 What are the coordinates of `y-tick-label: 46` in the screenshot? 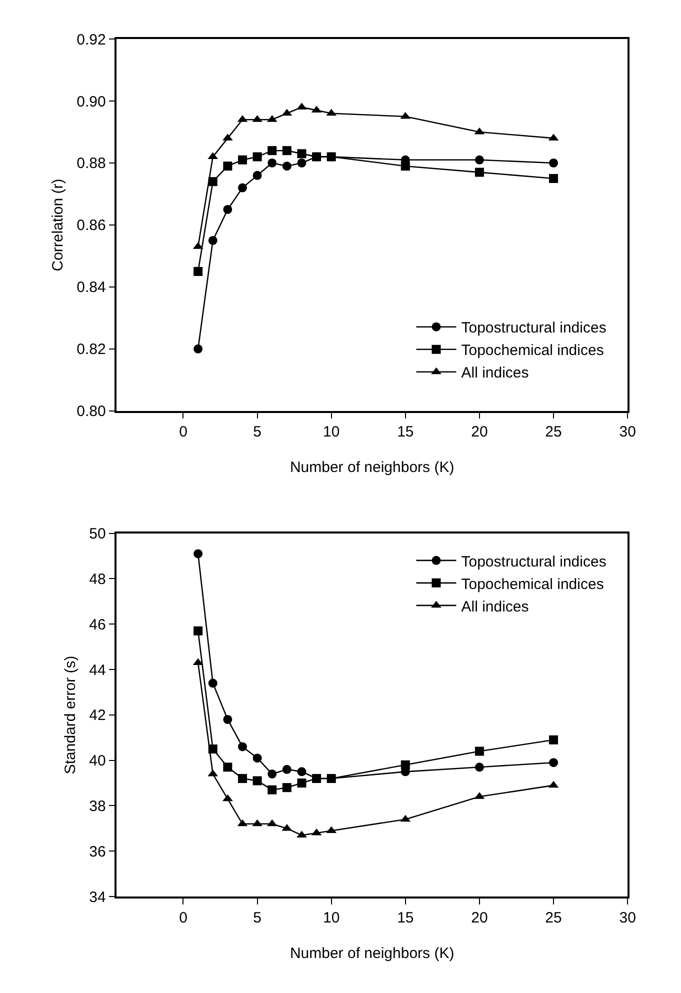 It's located at (97, 625).